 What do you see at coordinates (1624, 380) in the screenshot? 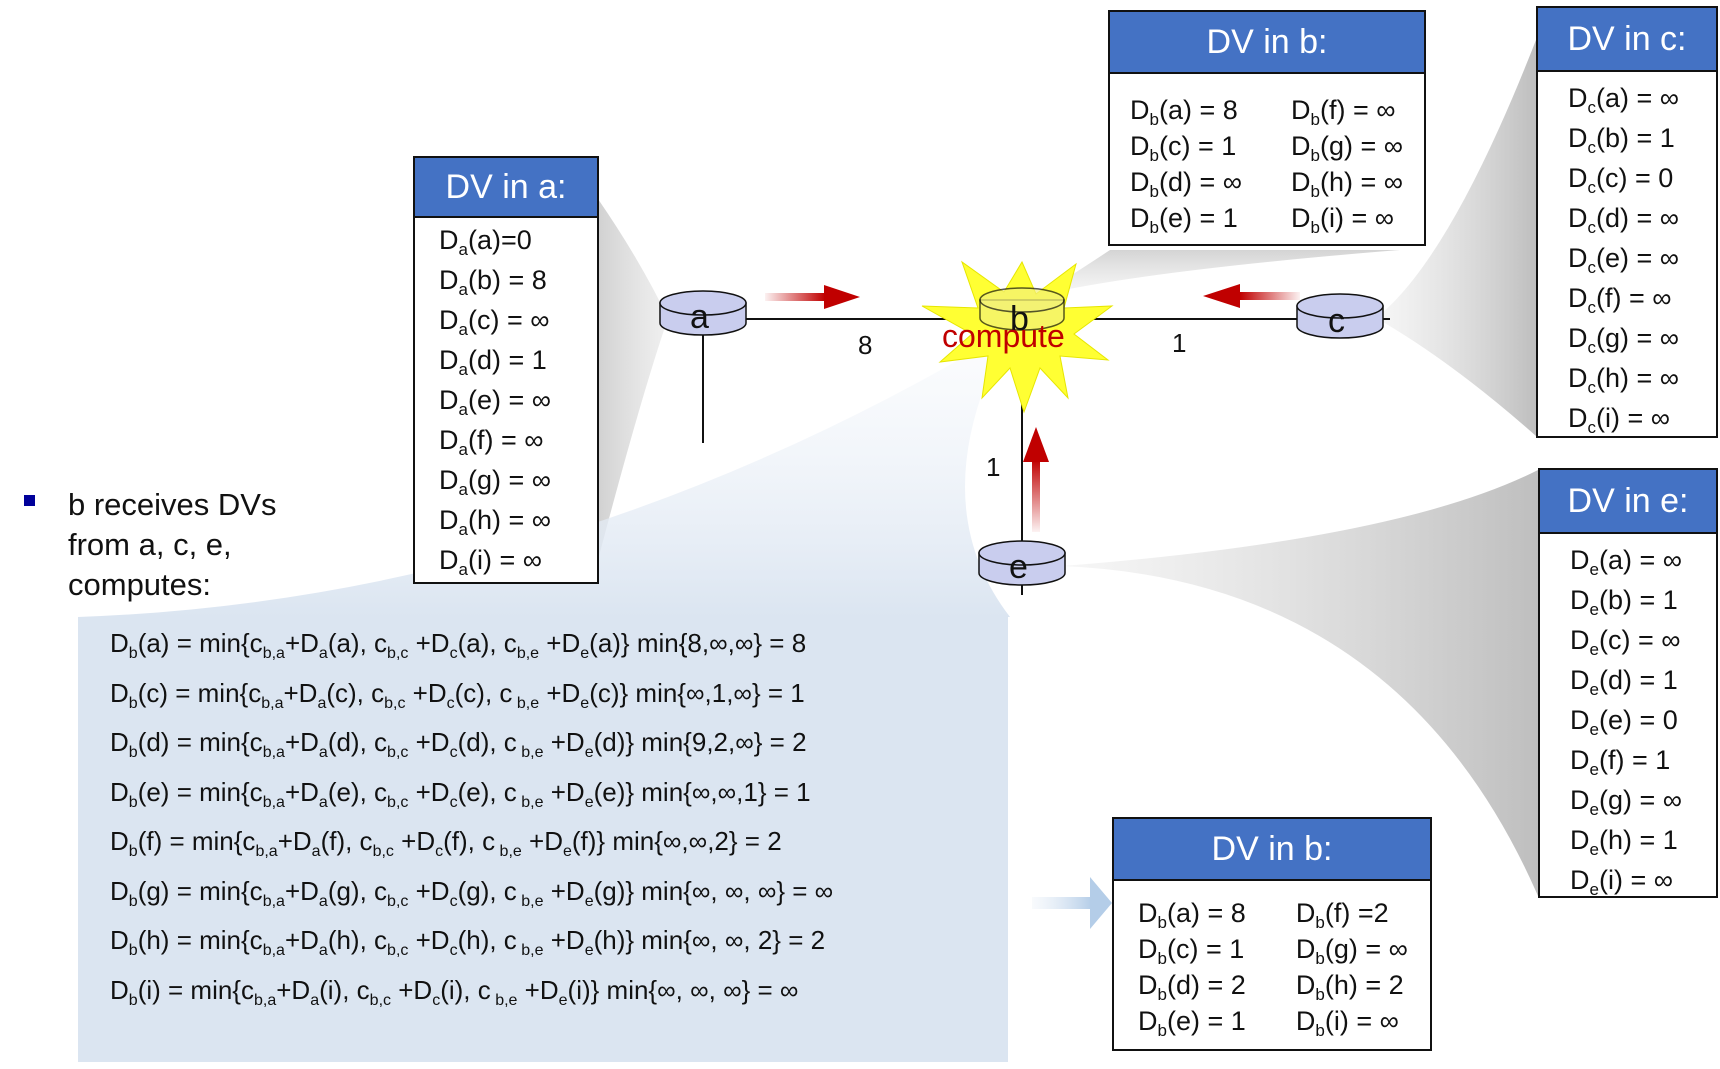
I see `dv-c-entry-7: Dc(h) = ∞` at bounding box center [1624, 380].